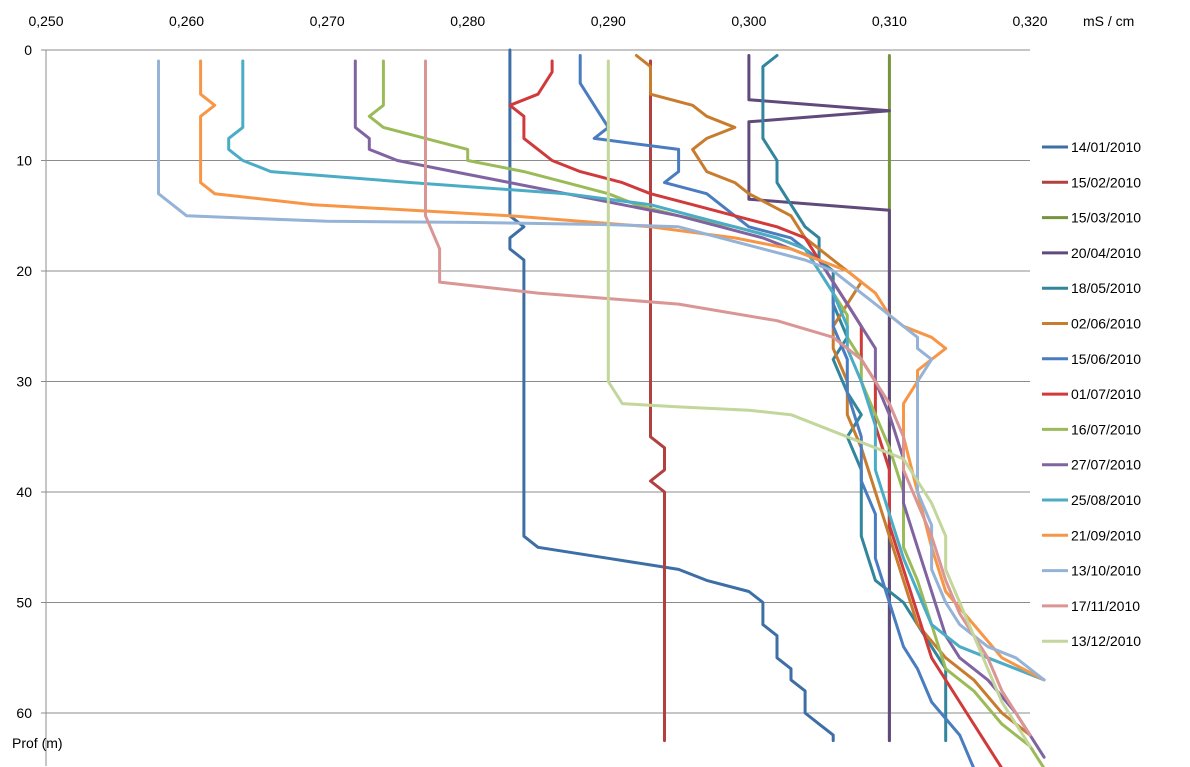 This screenshot has height=767, width=1190. Describe the element at coordinates (889, 21) in the screenshot. I see `x-tick-label-6: 0,310` at that location.